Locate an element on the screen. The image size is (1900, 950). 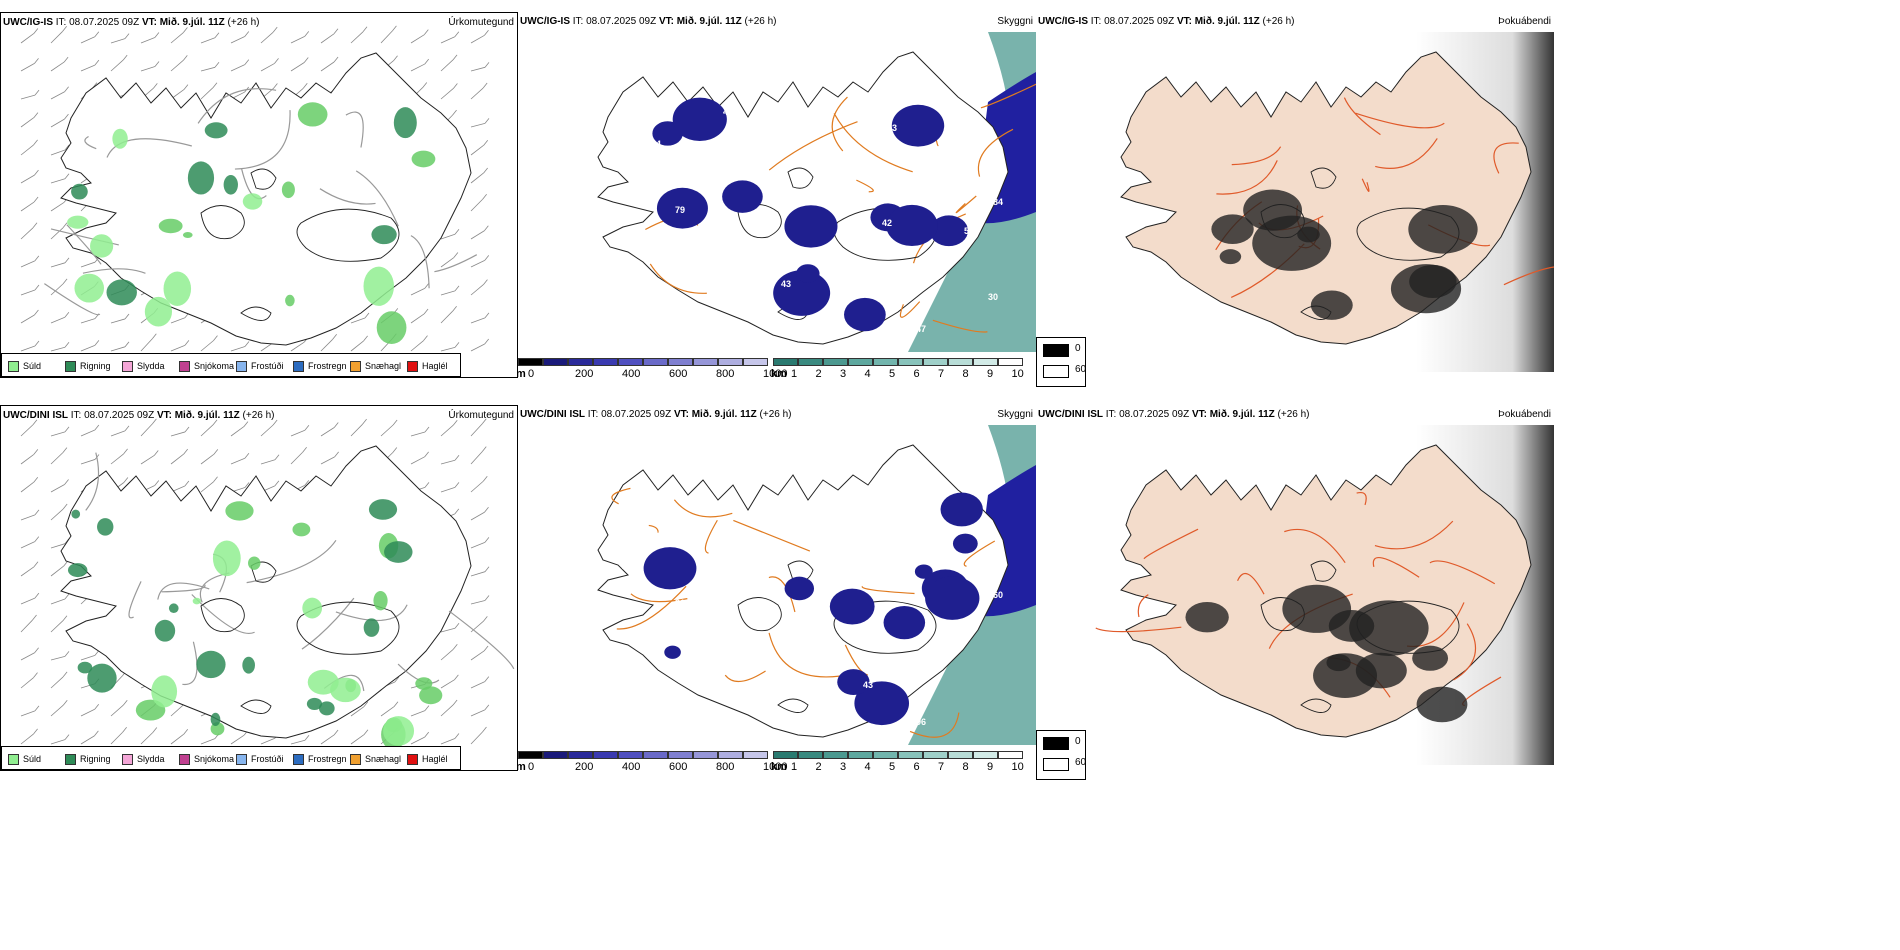
legend-label: Rigning is located at coordinates (95, 759).